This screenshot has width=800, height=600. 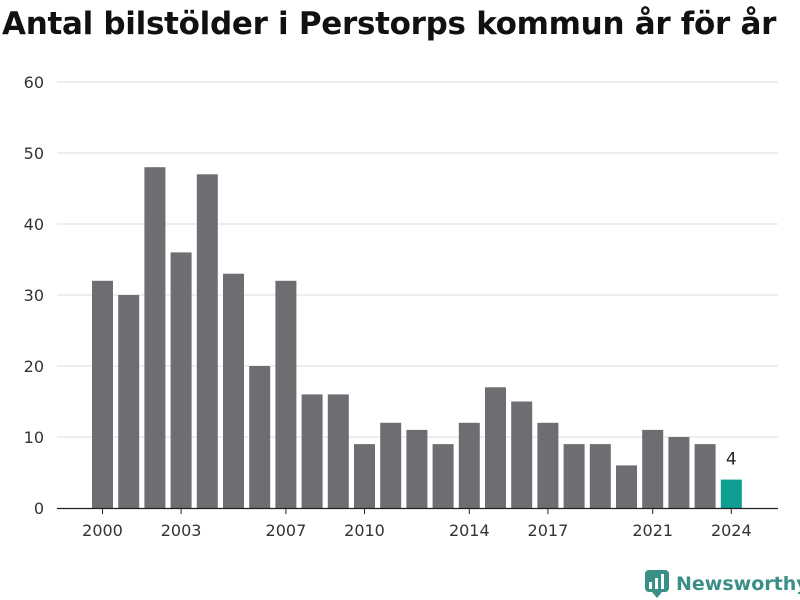 I want to click on x-tick-label: 2021, so click(x=652, y=530).